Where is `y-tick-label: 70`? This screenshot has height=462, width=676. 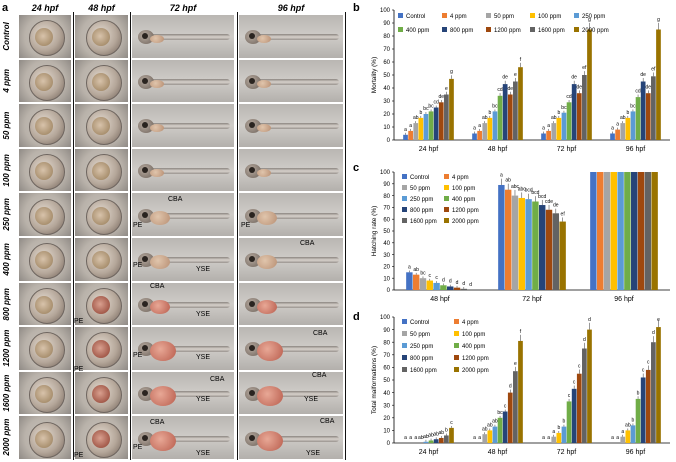 y-tick-label: 70 is located at coordinates (386, 209).